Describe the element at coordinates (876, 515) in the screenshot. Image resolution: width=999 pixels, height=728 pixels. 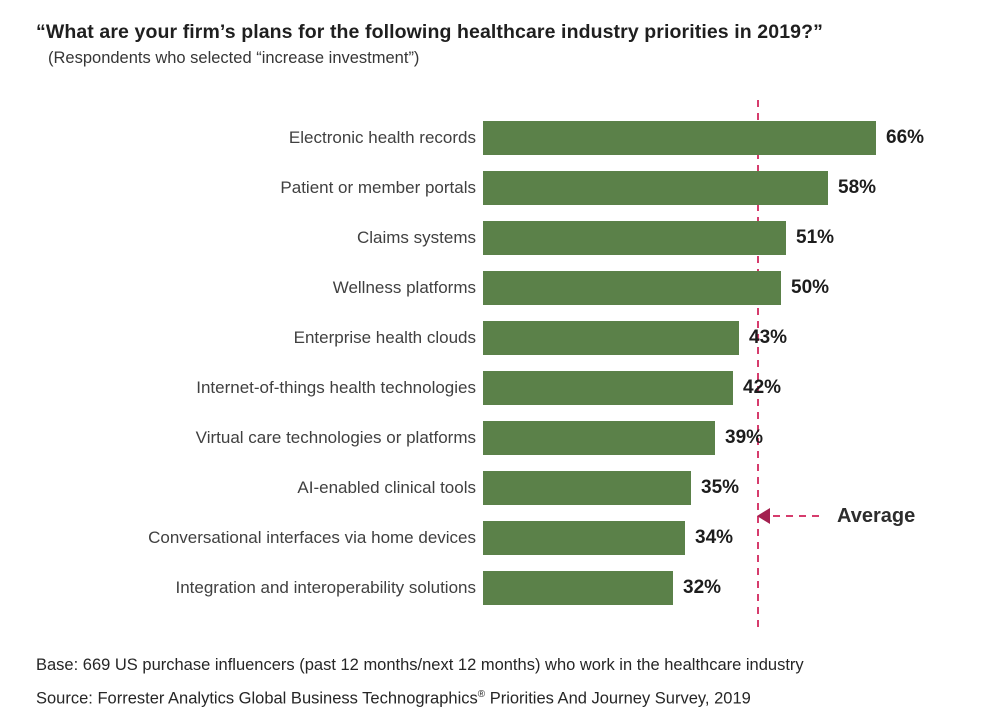
I see `average-label: Average` at that location.